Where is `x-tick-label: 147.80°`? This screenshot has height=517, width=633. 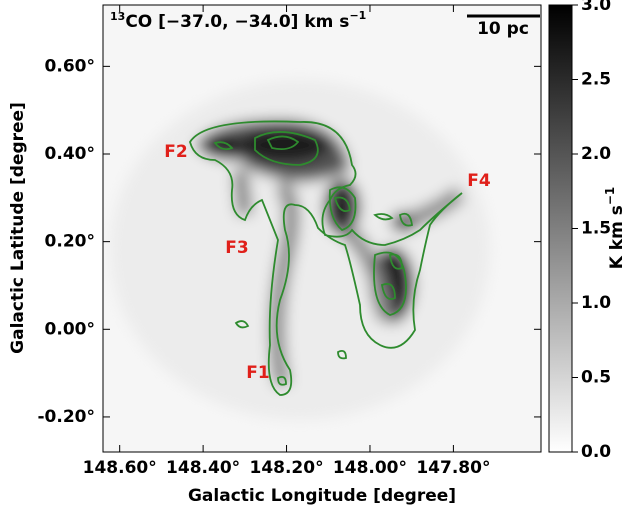
x-tick-label: 147.80° is located at coordinates (453, 468).